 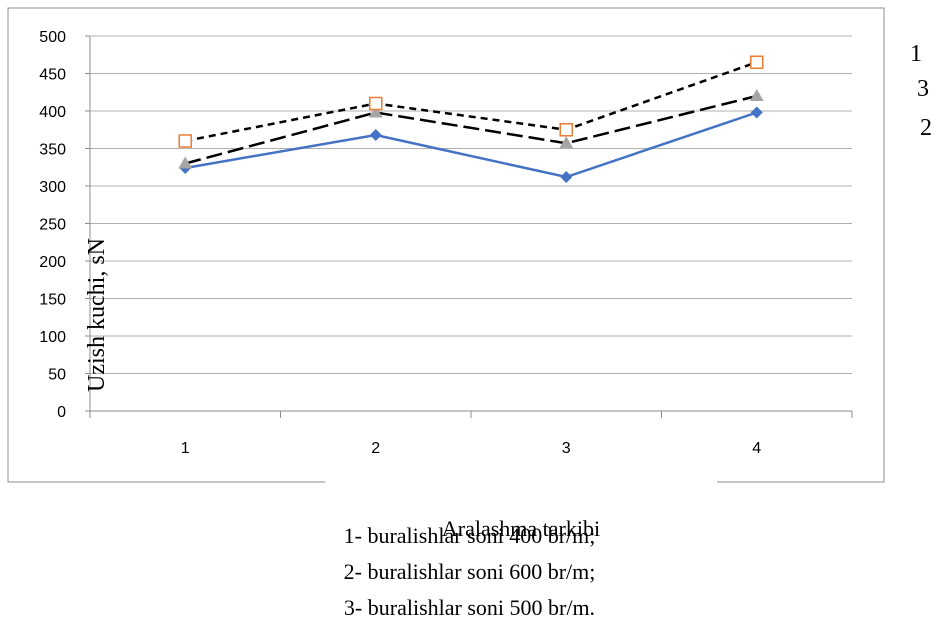 What do you see at coordinates (521, 505) in the screenshot?
I see `x-axis-label-box` at bounding box center [521, 505].